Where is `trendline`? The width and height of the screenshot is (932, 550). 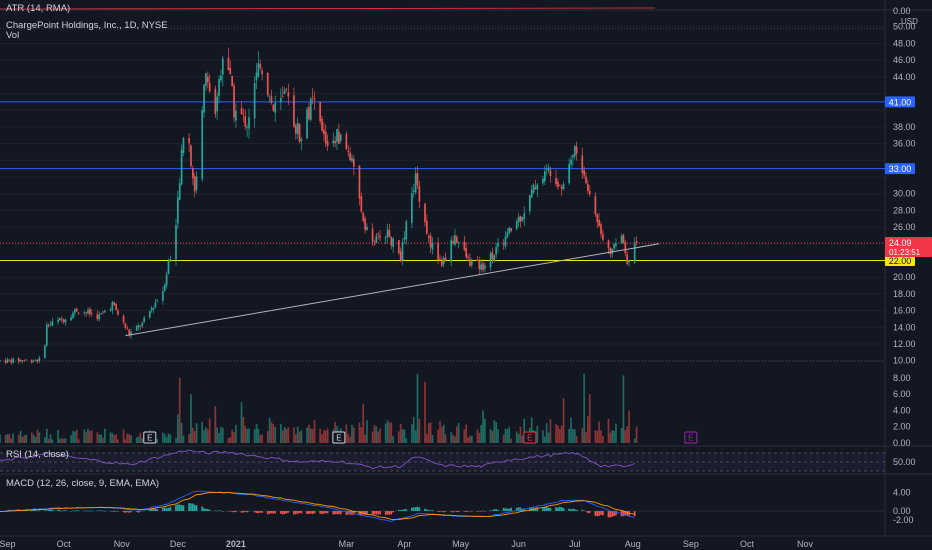
trendline is located at coordinates (392, 290).